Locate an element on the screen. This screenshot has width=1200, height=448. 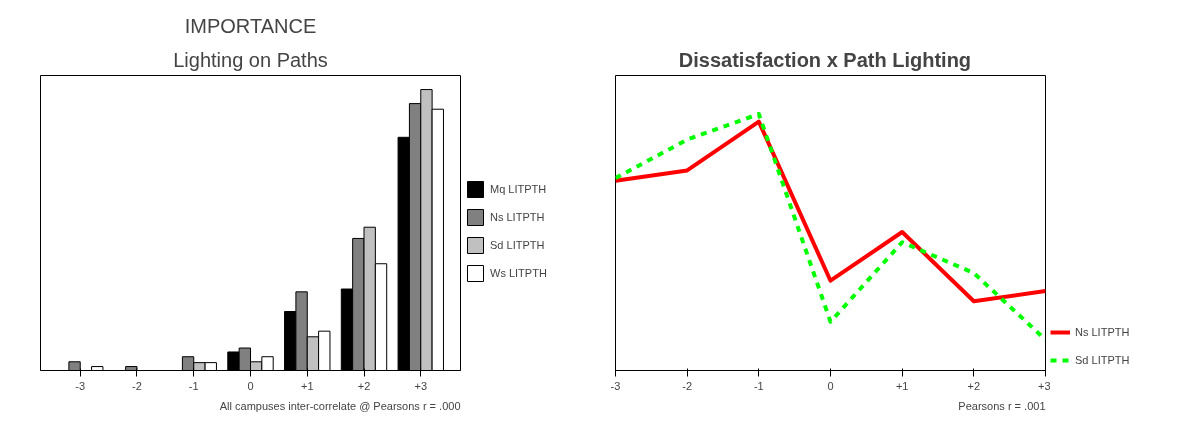
chart-title: Dissatisfaction x Path Lighting is located at coordinates (825, 59).